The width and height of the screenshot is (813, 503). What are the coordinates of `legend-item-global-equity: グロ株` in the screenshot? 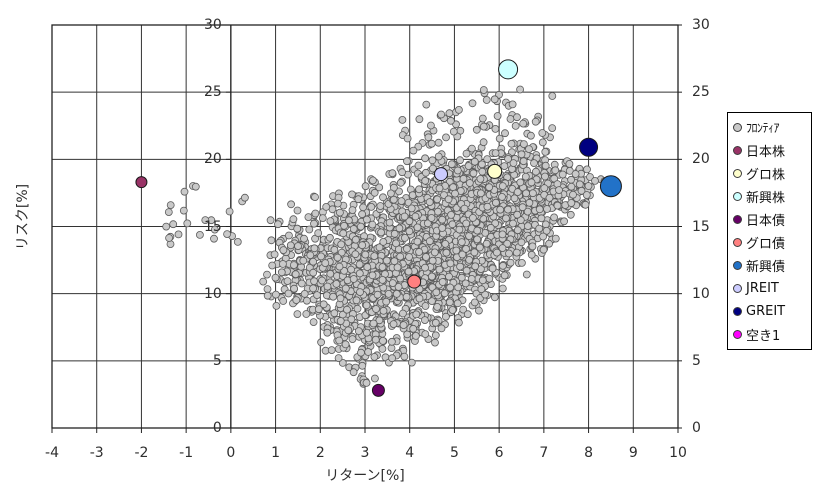 It's located at (771, 173).